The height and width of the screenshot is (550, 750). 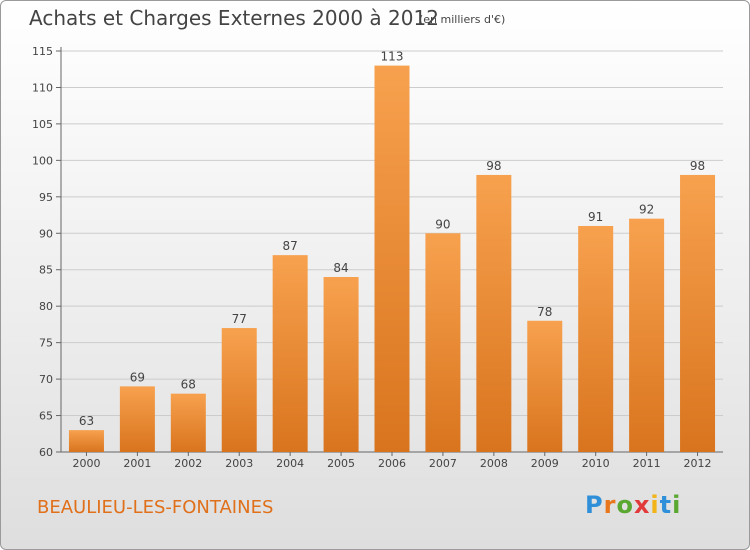 I want to click on bar-2006, so click(x=392, y=258).